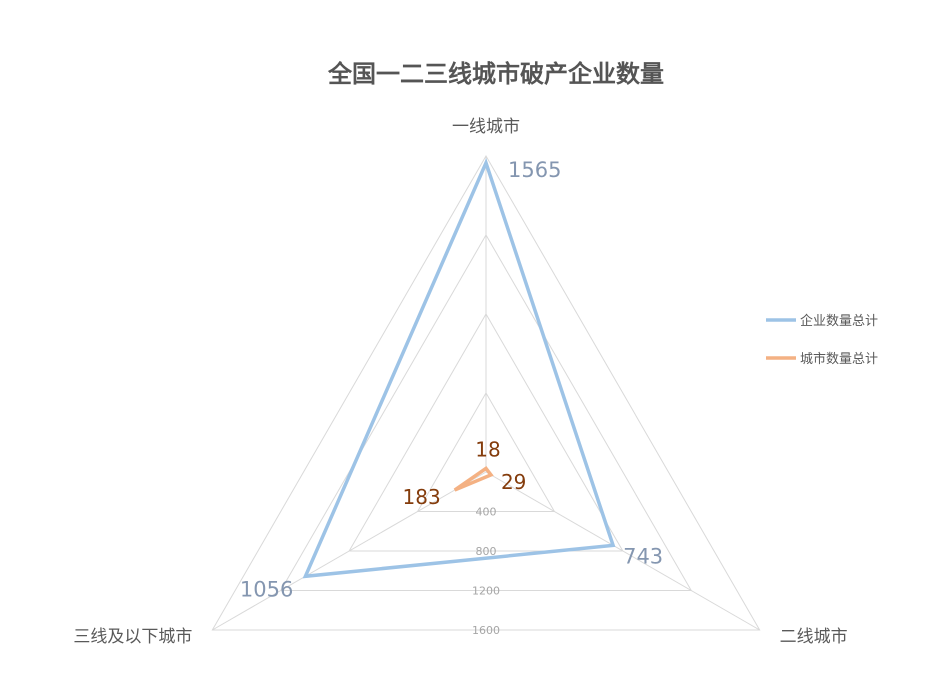 The height and width of the screenshot is (677, 952). What do you see at coordinates (534, 170) in the screenshot?
I see `data-label: 1565` at bounding box center [534, 170].